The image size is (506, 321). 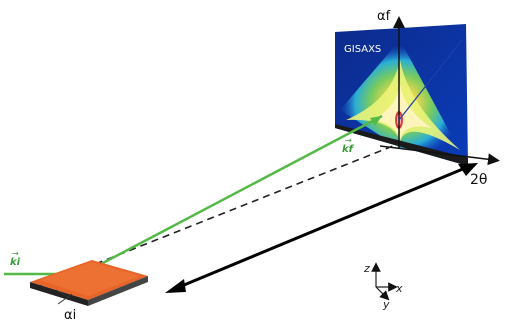 I want to click on x-axis-label: x, so click(x=399, y=288).